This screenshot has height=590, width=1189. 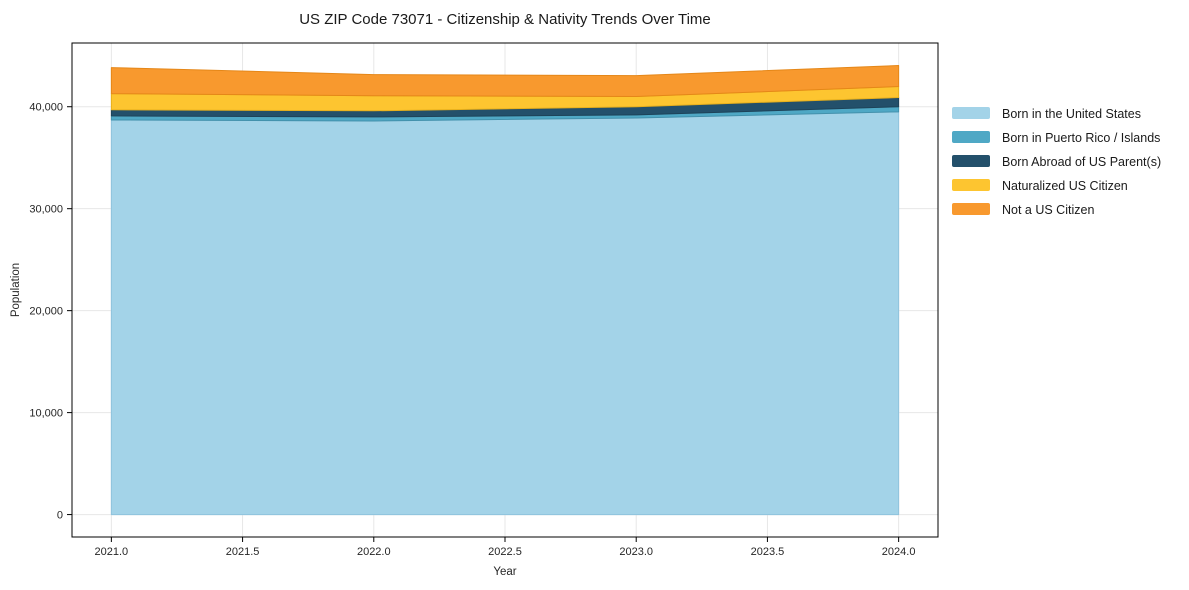 What do you see at coordinates (112, 552) in the screenshot?
I see `x-tick-label: 2021.0` at bounding box center [112, 552].